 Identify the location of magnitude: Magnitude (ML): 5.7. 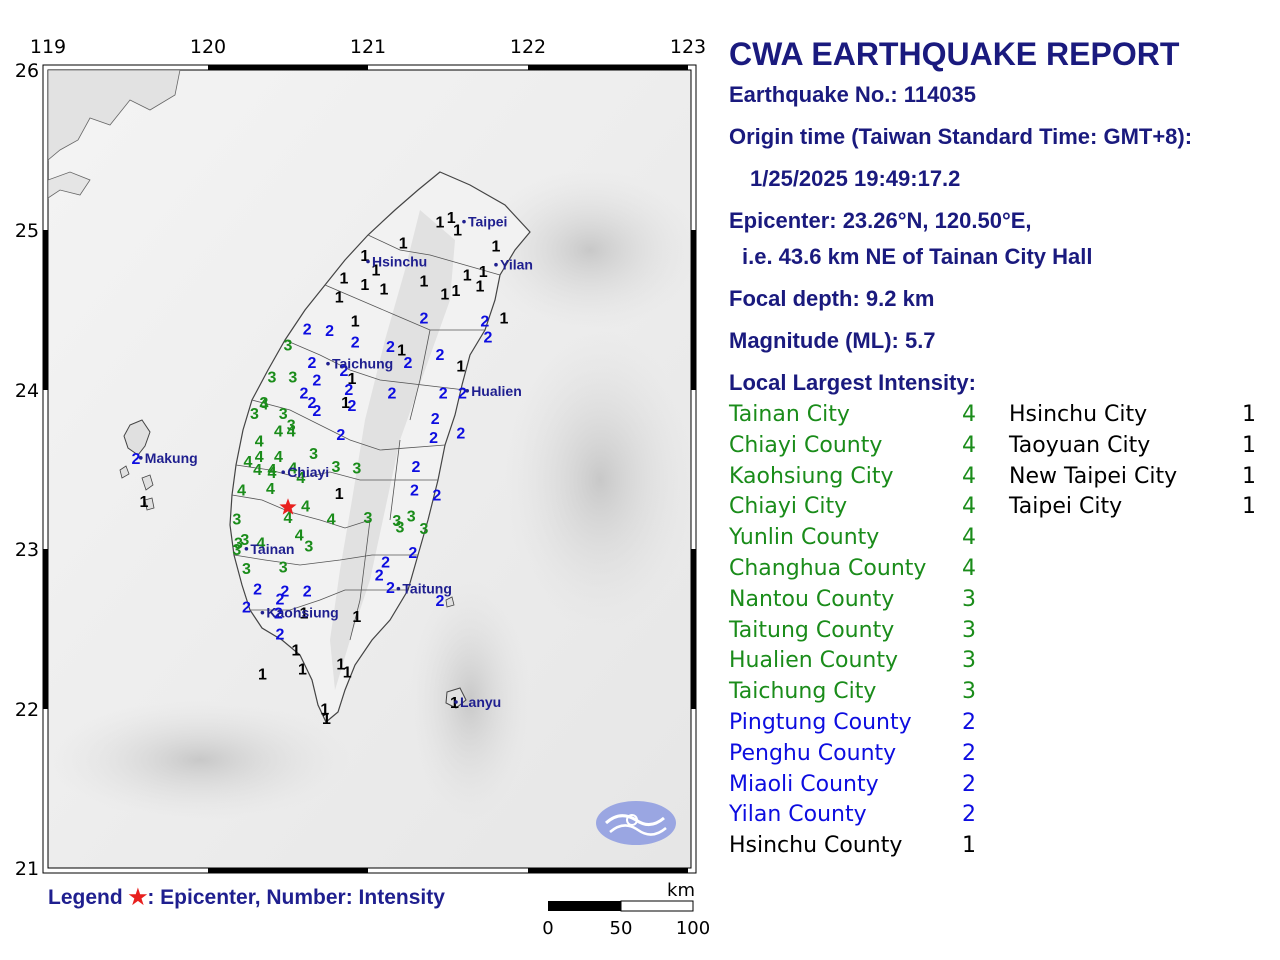
(832, 340).